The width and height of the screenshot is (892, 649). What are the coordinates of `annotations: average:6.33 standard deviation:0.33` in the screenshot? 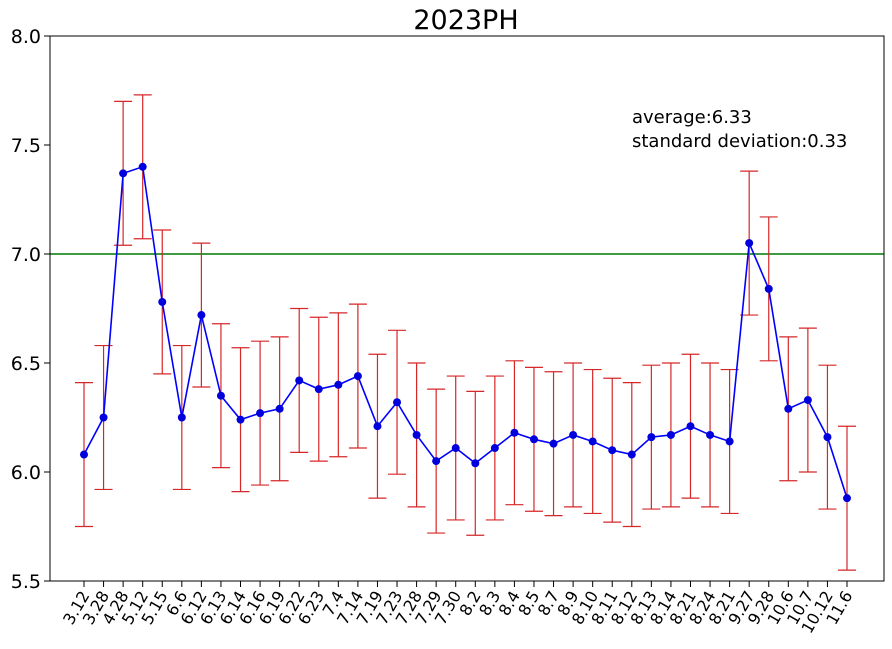 It's located at (739, 129).